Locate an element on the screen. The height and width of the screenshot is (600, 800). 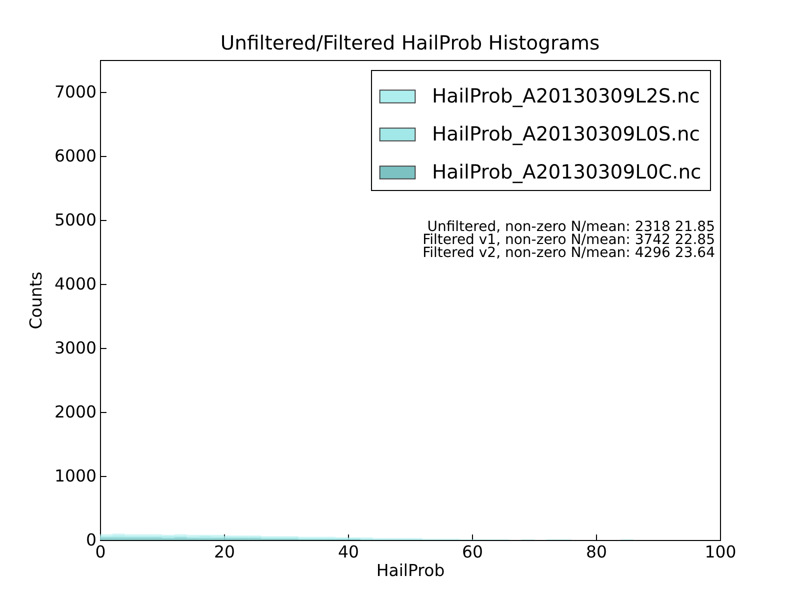
legend-label: HailProb_A20130309L0S.nc is located at coordinates (566, 134).